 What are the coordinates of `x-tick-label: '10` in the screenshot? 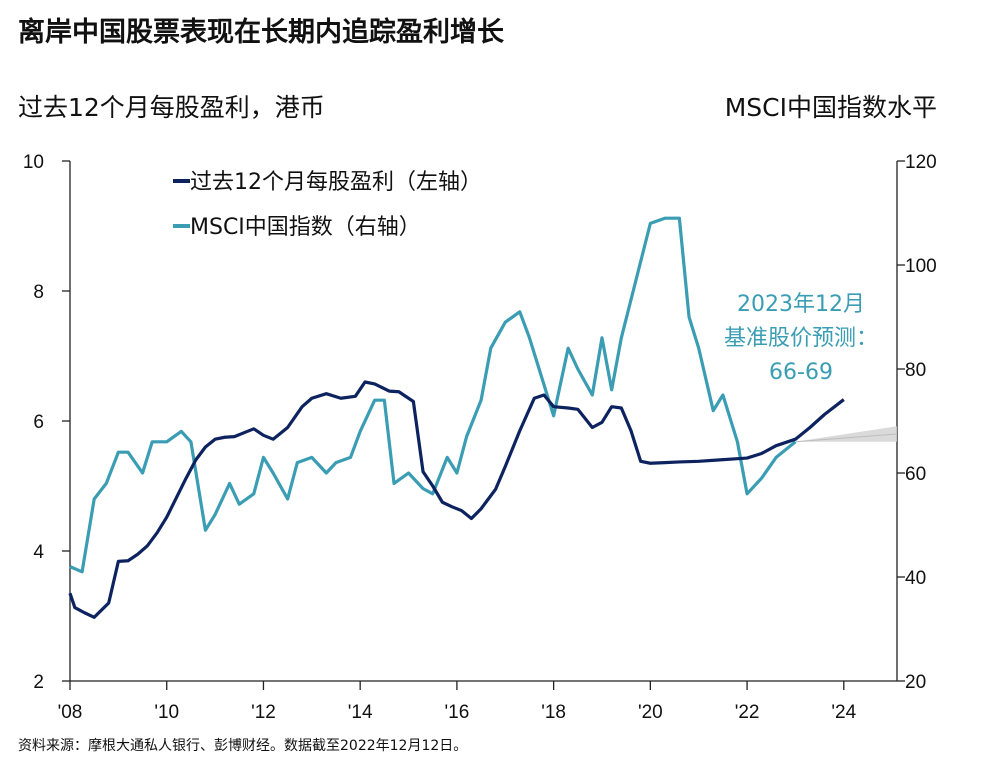 It's located at (166, 712).